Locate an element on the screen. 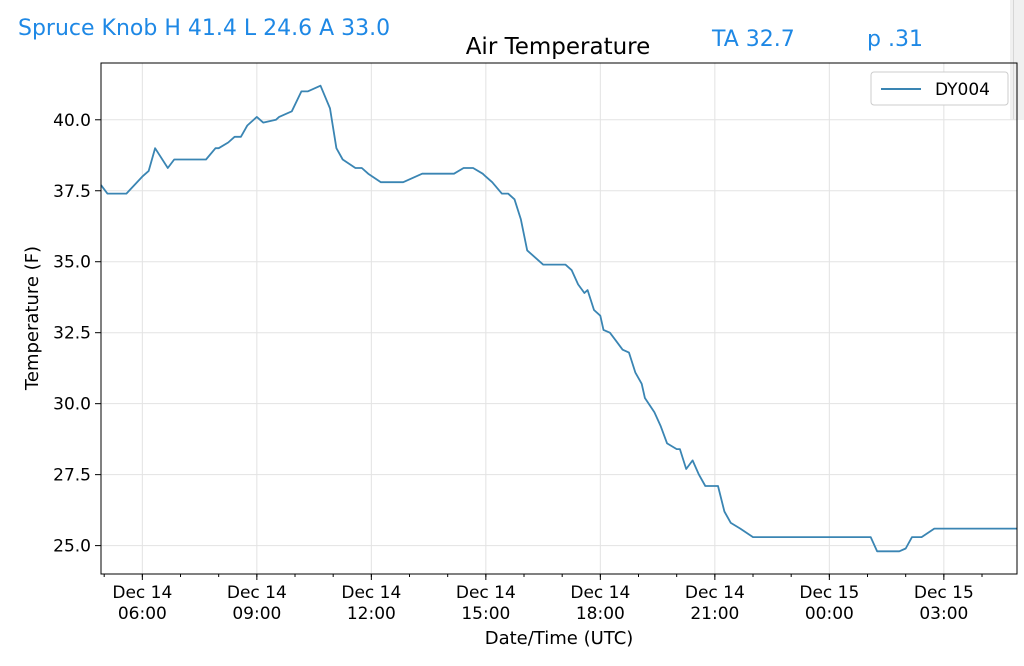  x-tick-label-time: 21:00 is located at coordinates (714, 614).